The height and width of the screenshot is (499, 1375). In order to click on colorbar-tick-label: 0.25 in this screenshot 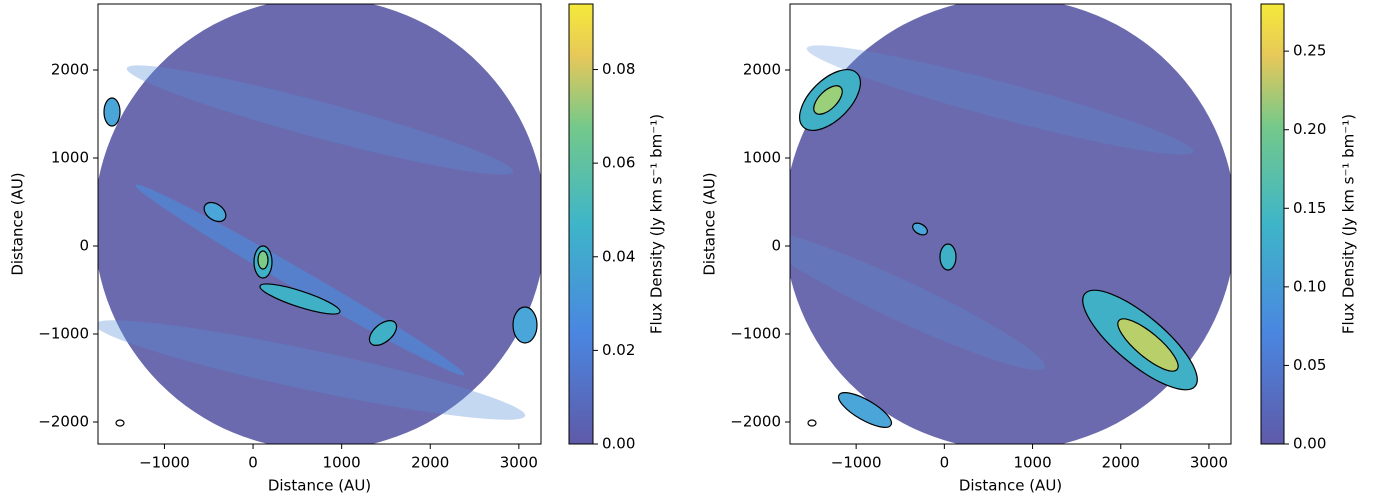, I will do `click(1309, 51)`.